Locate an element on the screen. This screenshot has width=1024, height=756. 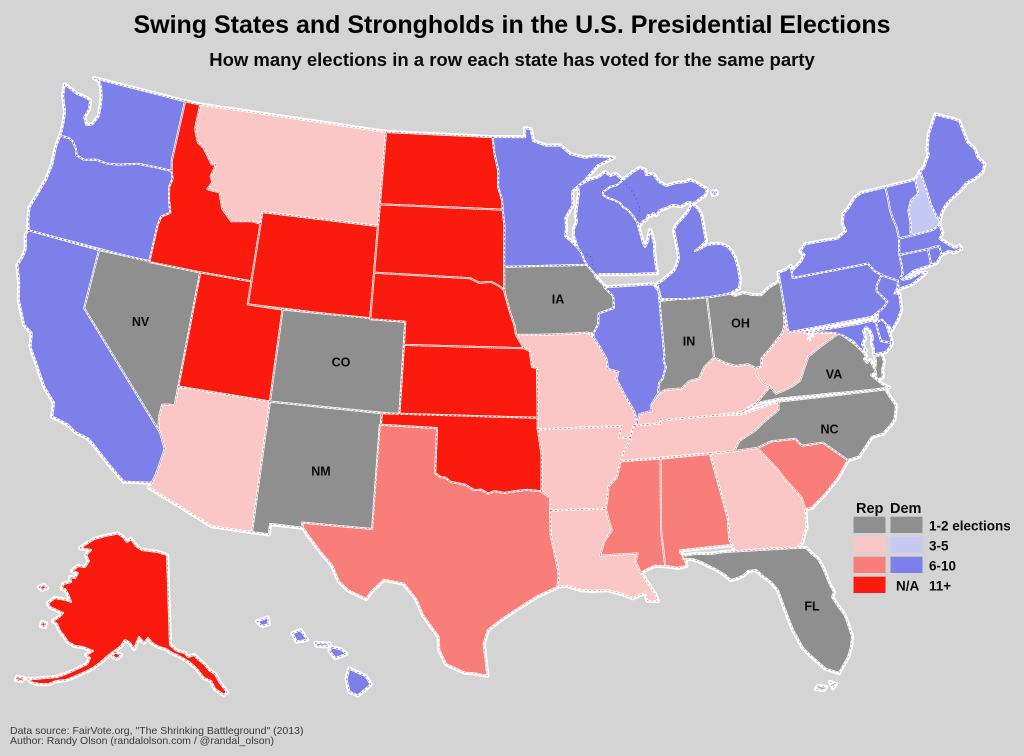
svg-text: IA is located at coordinates (558, 300).